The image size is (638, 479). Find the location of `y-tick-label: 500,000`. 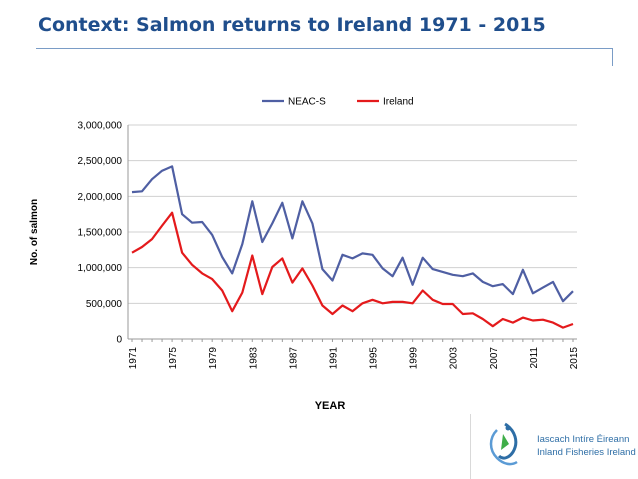

y-tick-label: 500,000 is located at coordinates (104, 304).